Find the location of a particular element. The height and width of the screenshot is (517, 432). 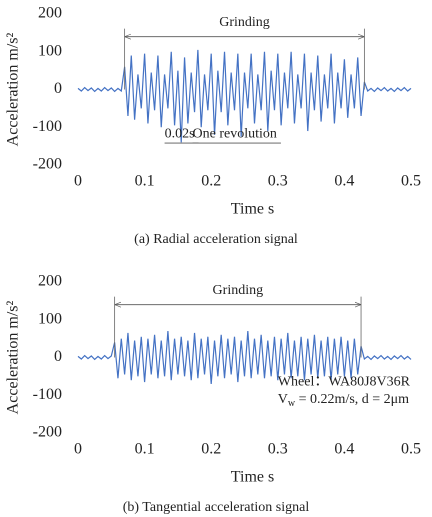

note-part: = 0.22m/s, d = 2μm is located at coordinates (352, 399).